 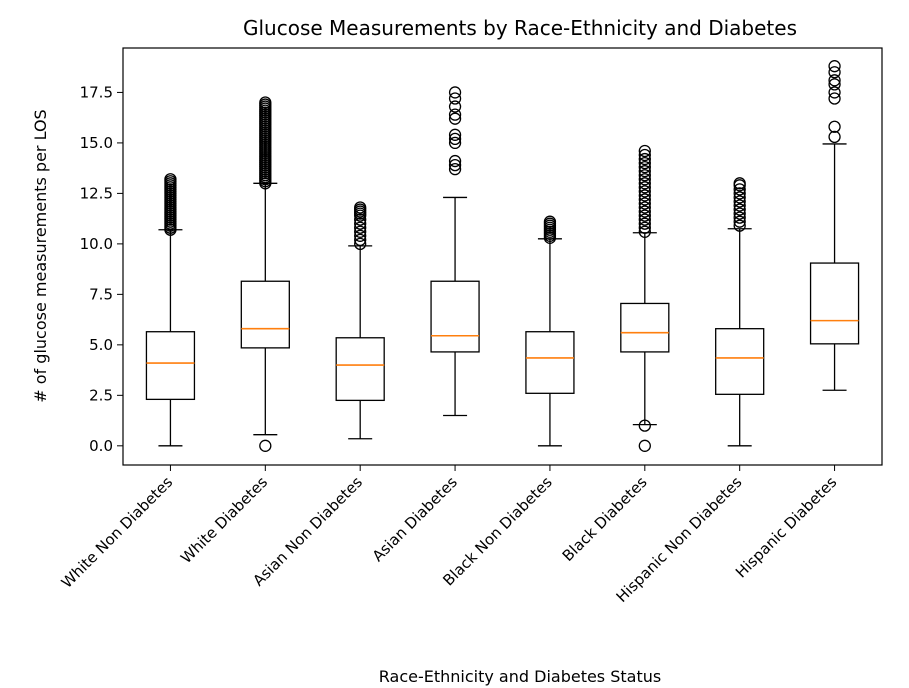 I want to click on y-tick-label: 5.0, so click(x=101, y=345).